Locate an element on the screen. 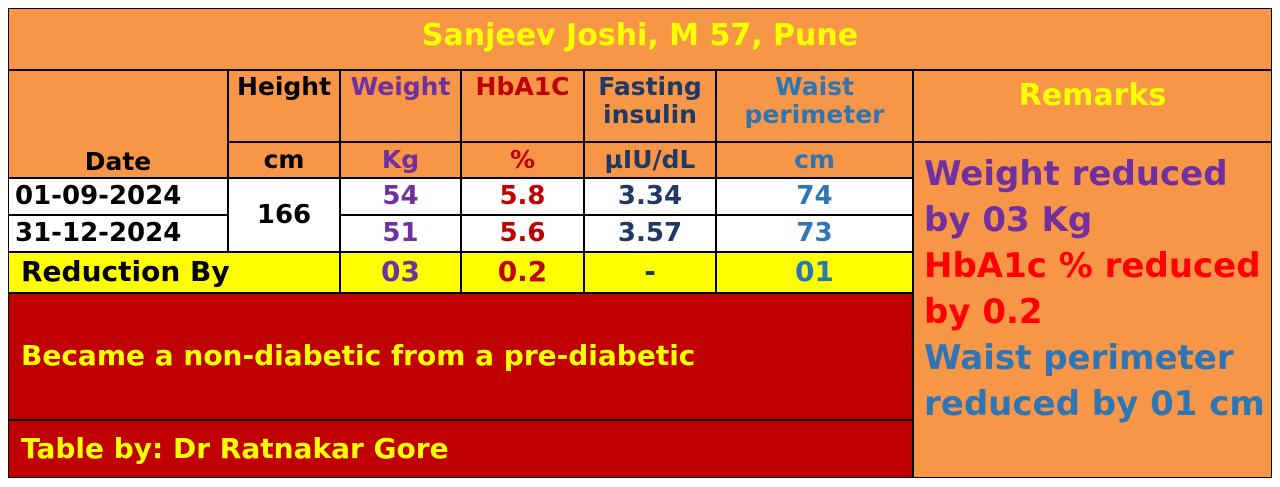  column-header-text: Weight is located at coordinates (400, 86).